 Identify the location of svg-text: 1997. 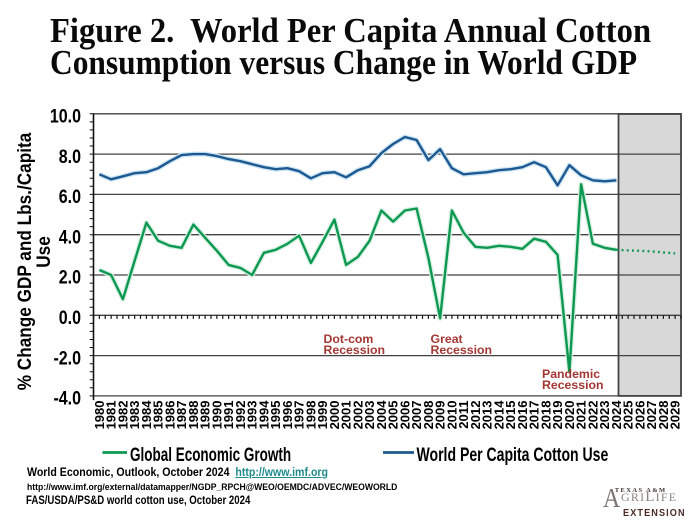
(299, 415).